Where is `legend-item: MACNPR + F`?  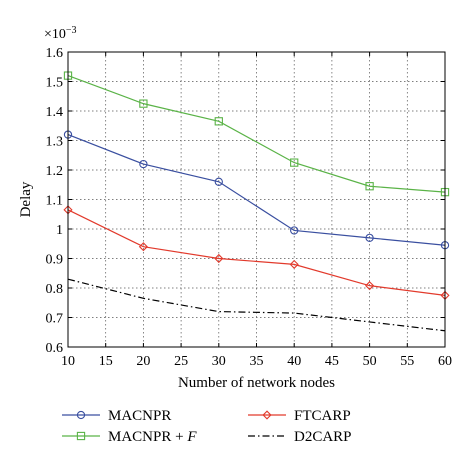 legend-item: MACNPR + F is located at coordinates (129, 437).